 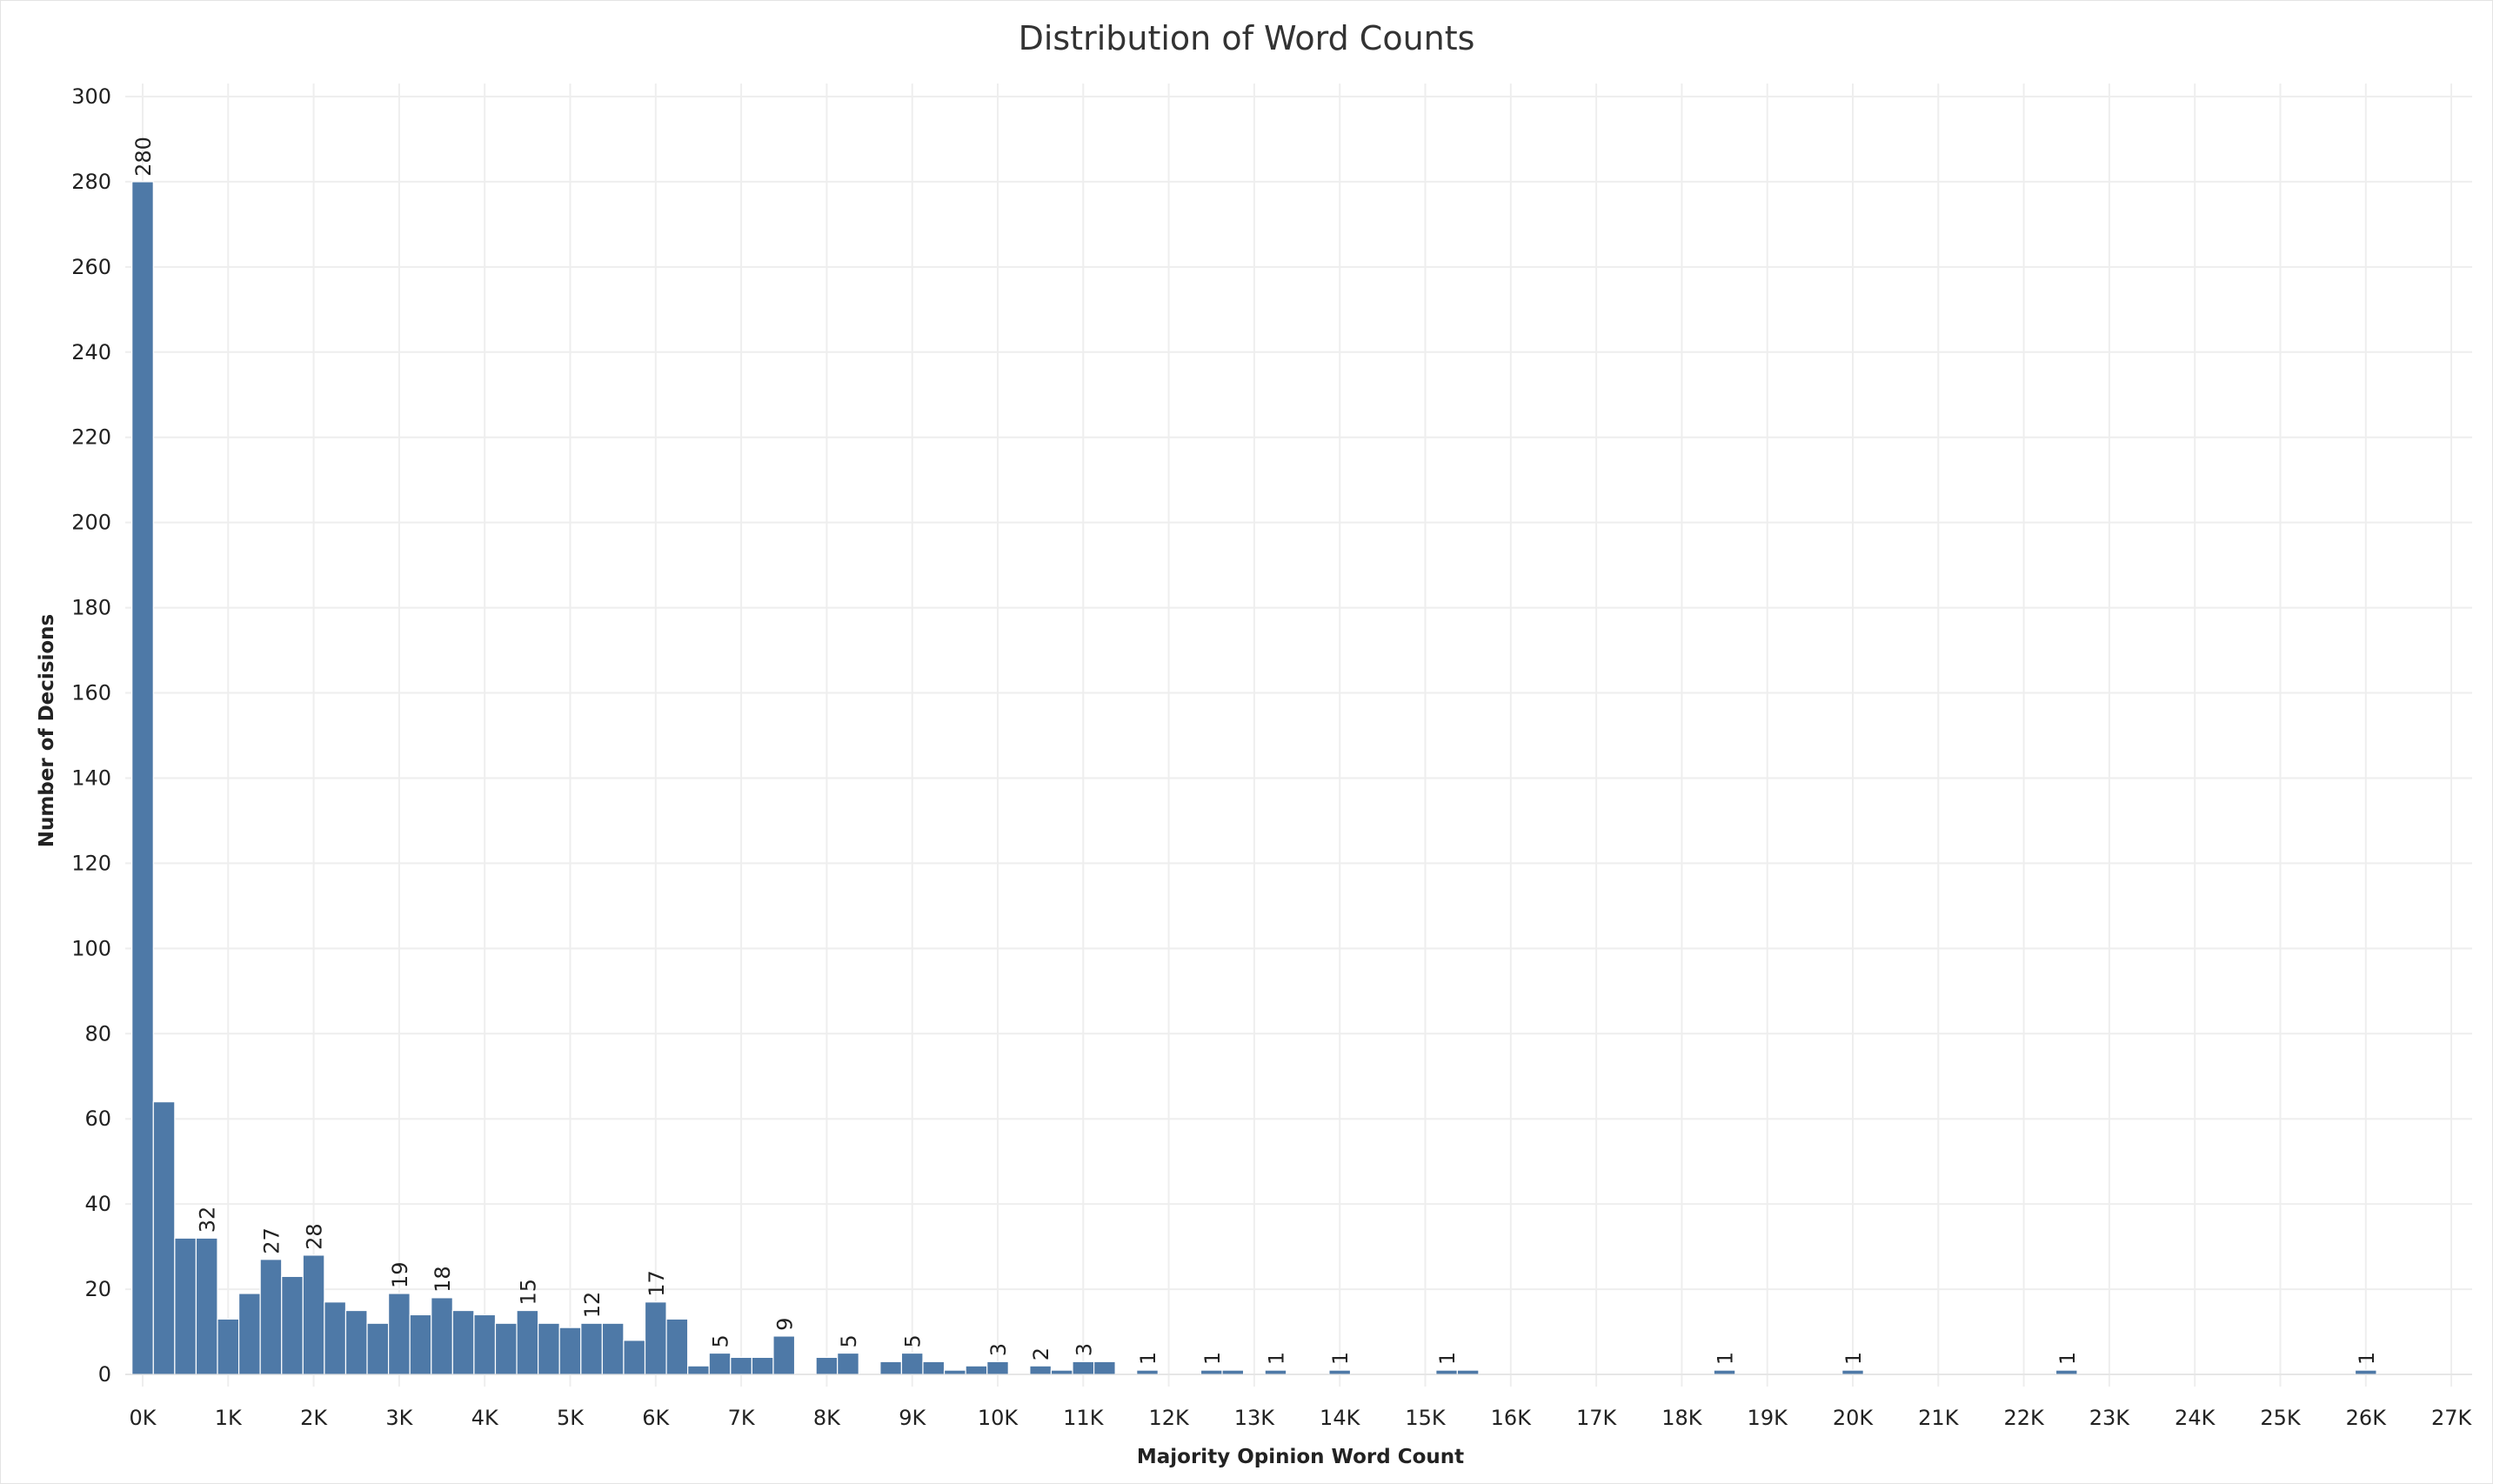 What do you see at coordinates (104, 1374) in the screenshot?
I see `y-tick-label: 0` at bounding box center [104, 1374].